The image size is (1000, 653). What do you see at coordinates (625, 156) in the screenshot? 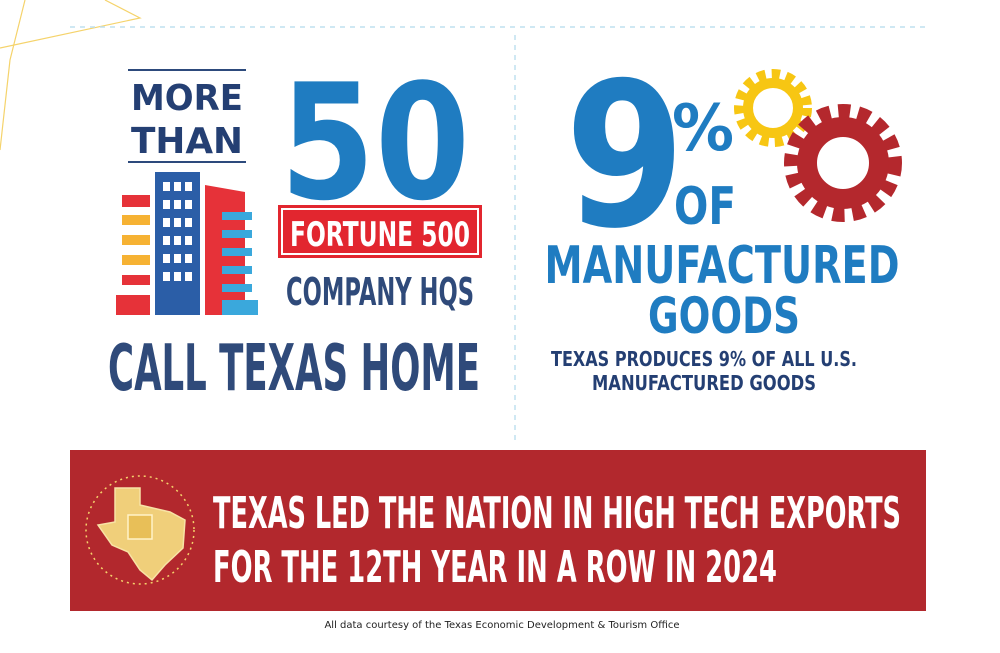
I see `headline-number: 9` at bounding box center [625, 156].